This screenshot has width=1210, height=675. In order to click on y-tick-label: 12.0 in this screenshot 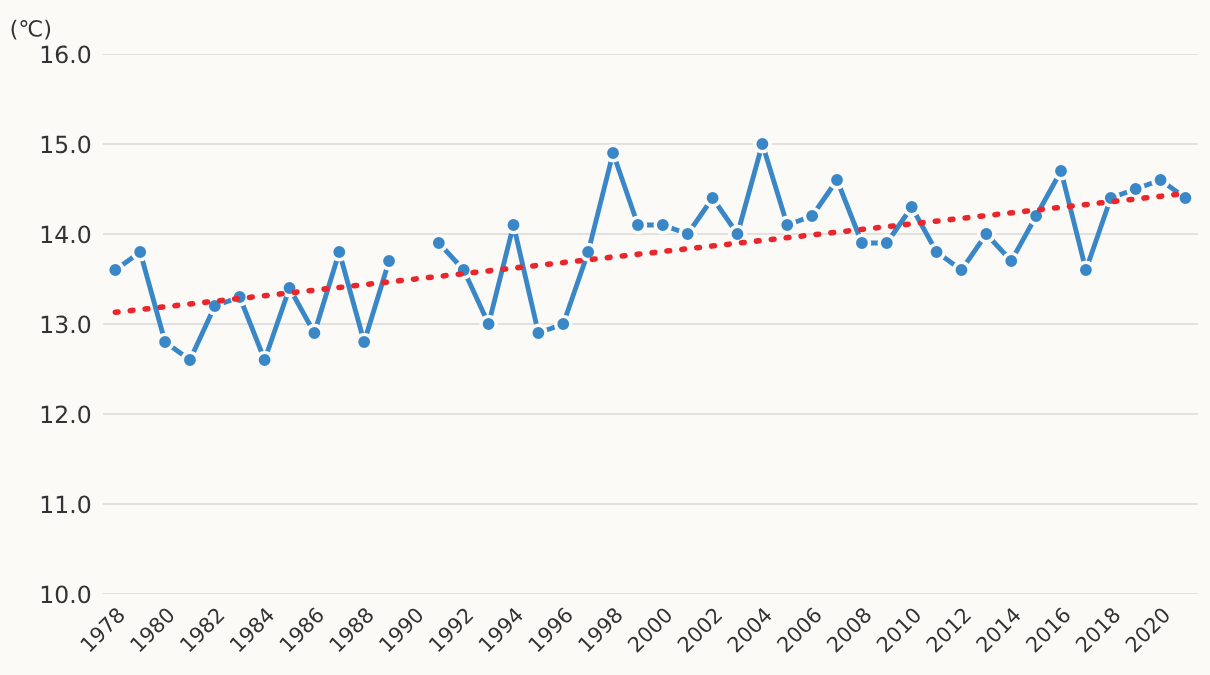, I will do `click(66, 414)`.